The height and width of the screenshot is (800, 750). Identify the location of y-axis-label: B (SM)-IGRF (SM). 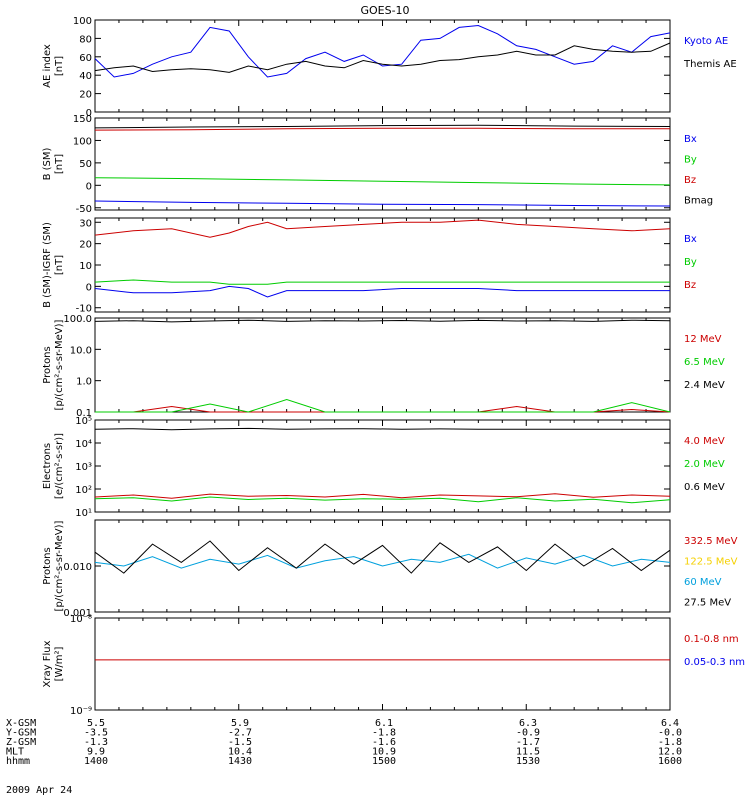
(47, 265).